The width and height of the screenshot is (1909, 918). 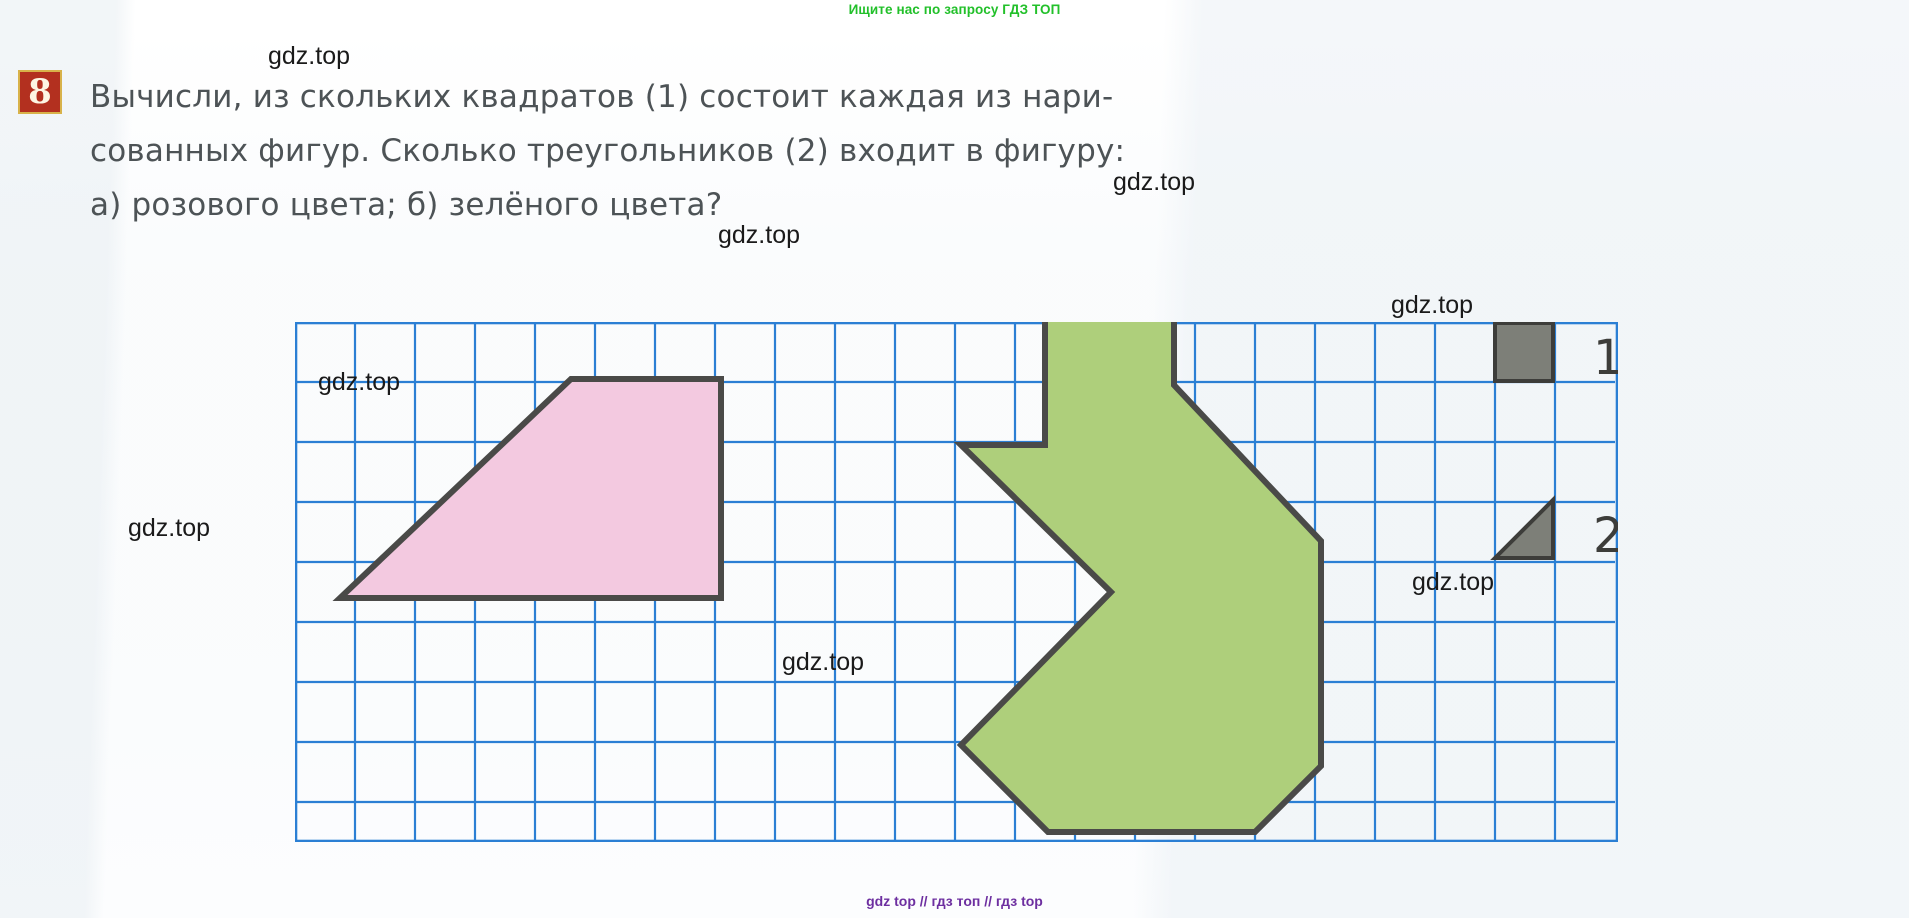 I want to click on legend-label-1: 1, so click(x=1605, y=358).